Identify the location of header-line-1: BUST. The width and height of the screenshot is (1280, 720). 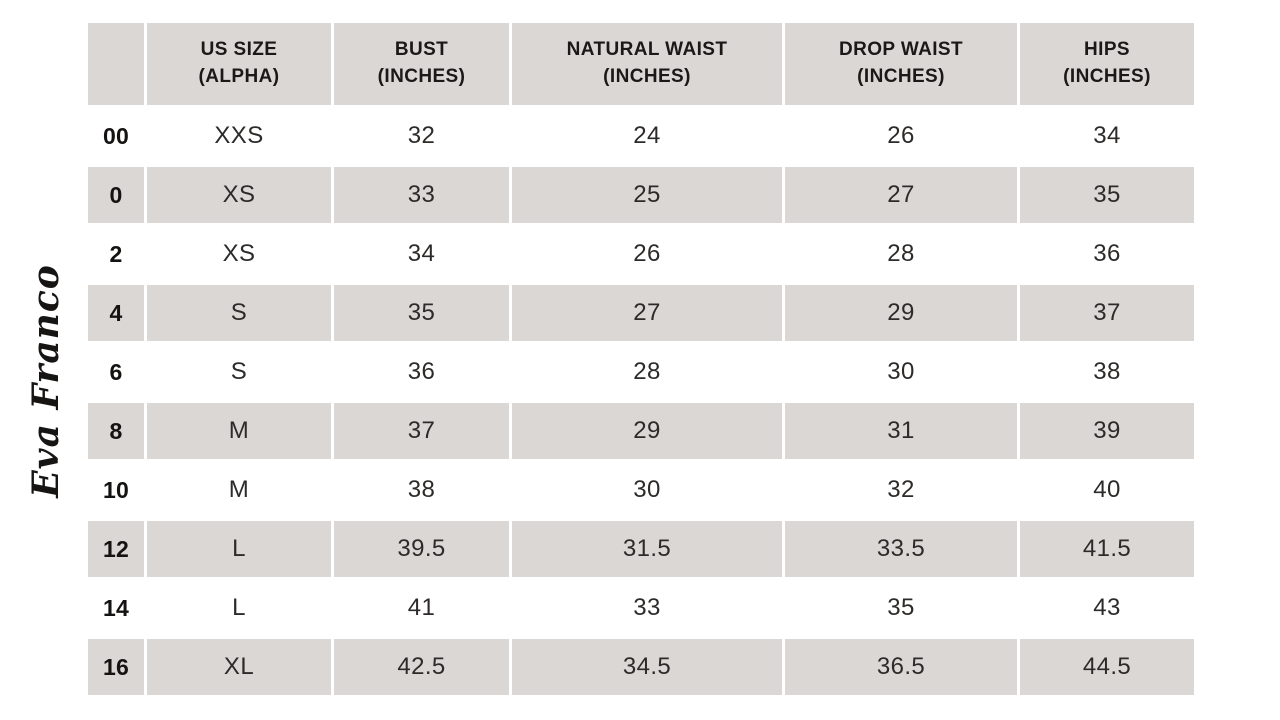
(421, 50).